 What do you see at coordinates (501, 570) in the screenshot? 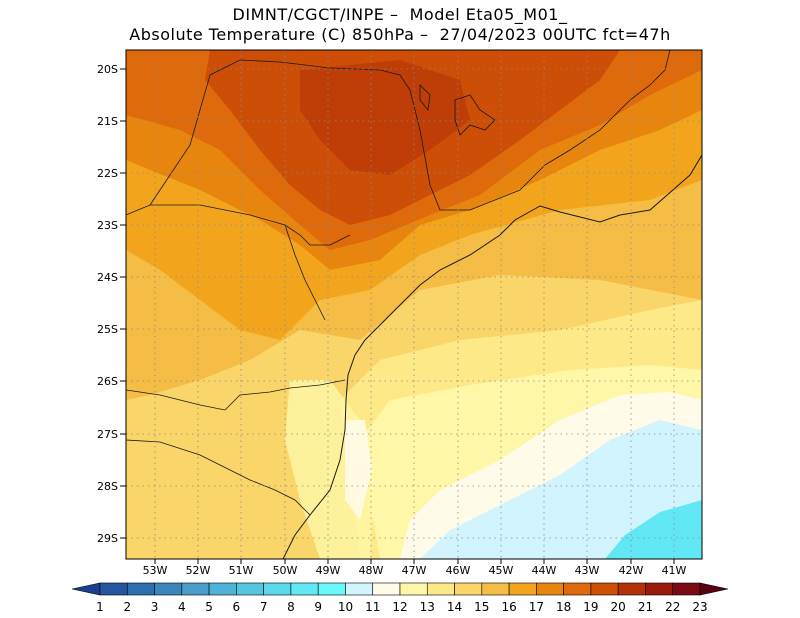
I see `lon-label: 45W` at bounding box center [501, 570].